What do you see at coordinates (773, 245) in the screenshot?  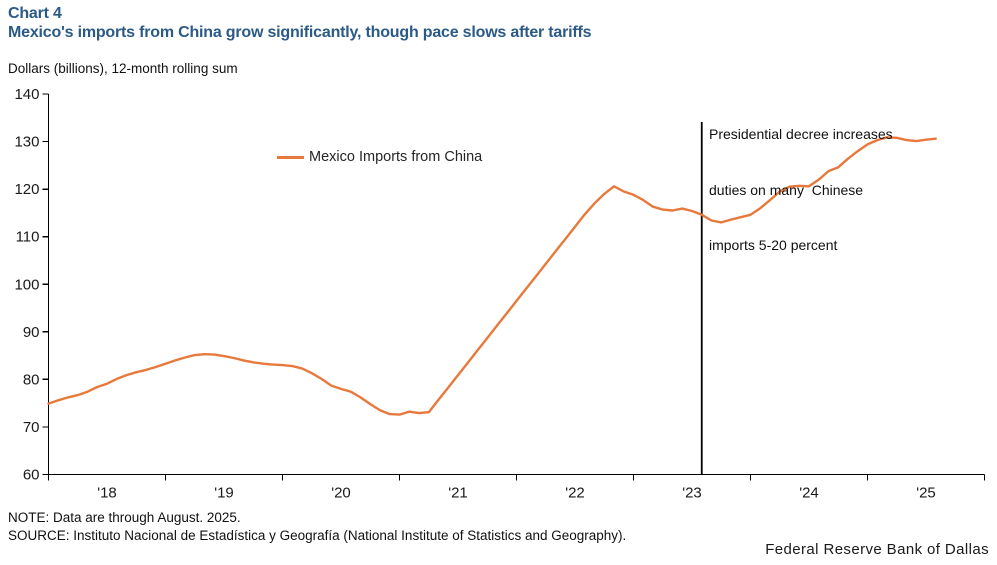 I see `event-annotation-line-3: imports 5-20 percent` at bounding box center [773, 245].